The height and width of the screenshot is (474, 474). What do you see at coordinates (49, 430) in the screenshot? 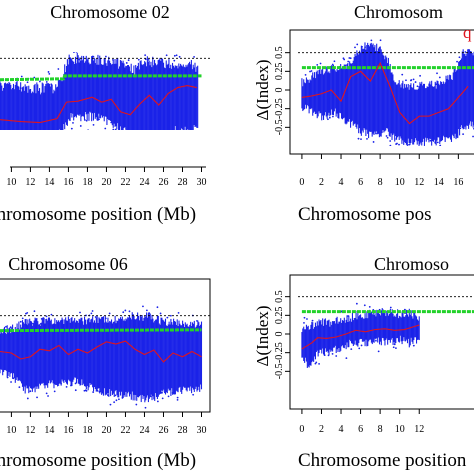
I see `x-tick-label: 14` at bounding box center [49, 430].